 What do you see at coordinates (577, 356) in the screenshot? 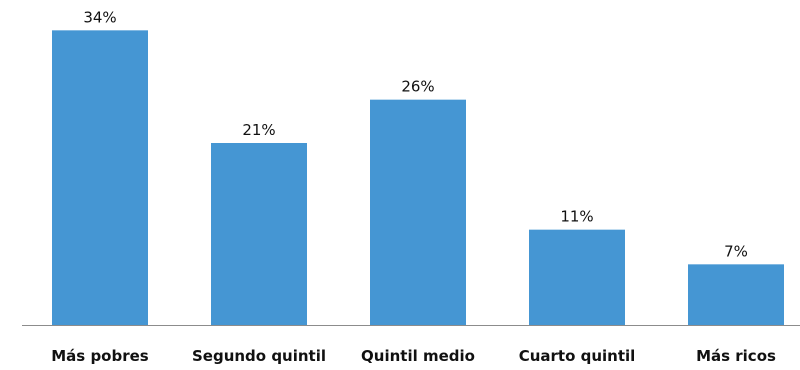
I see `category-label-cuarto-quintil: Cuarto quintil` at bounding box center [577, 356].